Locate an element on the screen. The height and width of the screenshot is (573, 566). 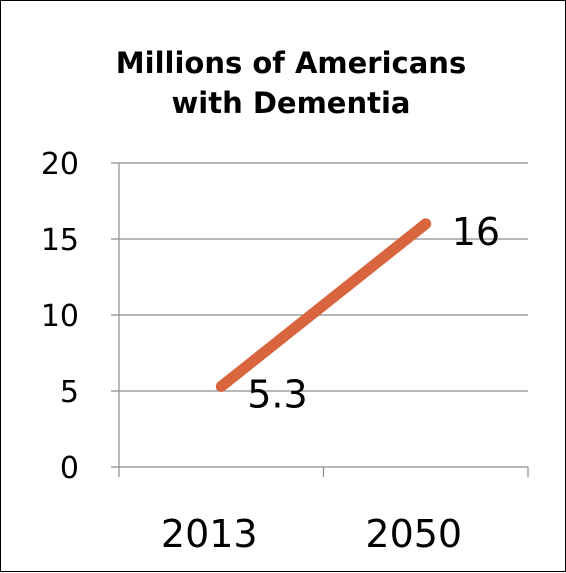
y-tick-label-10: 10 is located at coordinates (60, 316).